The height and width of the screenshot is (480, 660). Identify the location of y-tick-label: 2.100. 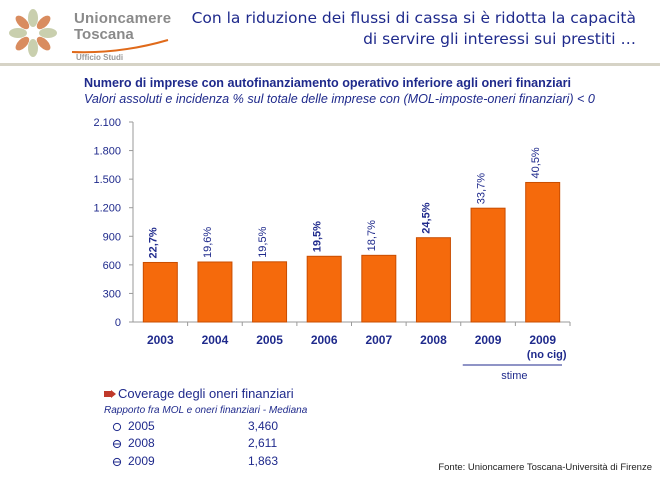
(107, 123).